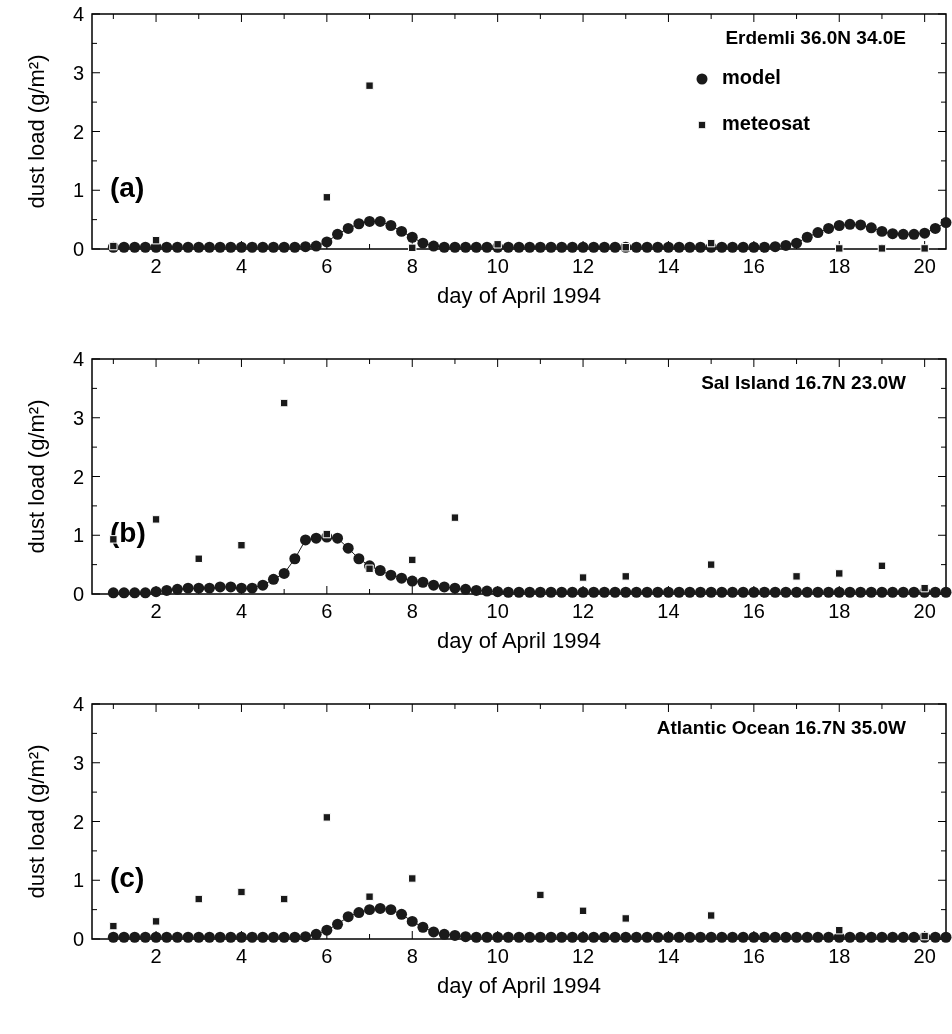 The height and width of the screenshot is (1034, 952). What do you see at coordinates (781, 727) in the screenshot?
I see `text: Atlantic Ocean 16.7N 35.0W` at bounding box center [781, 727].